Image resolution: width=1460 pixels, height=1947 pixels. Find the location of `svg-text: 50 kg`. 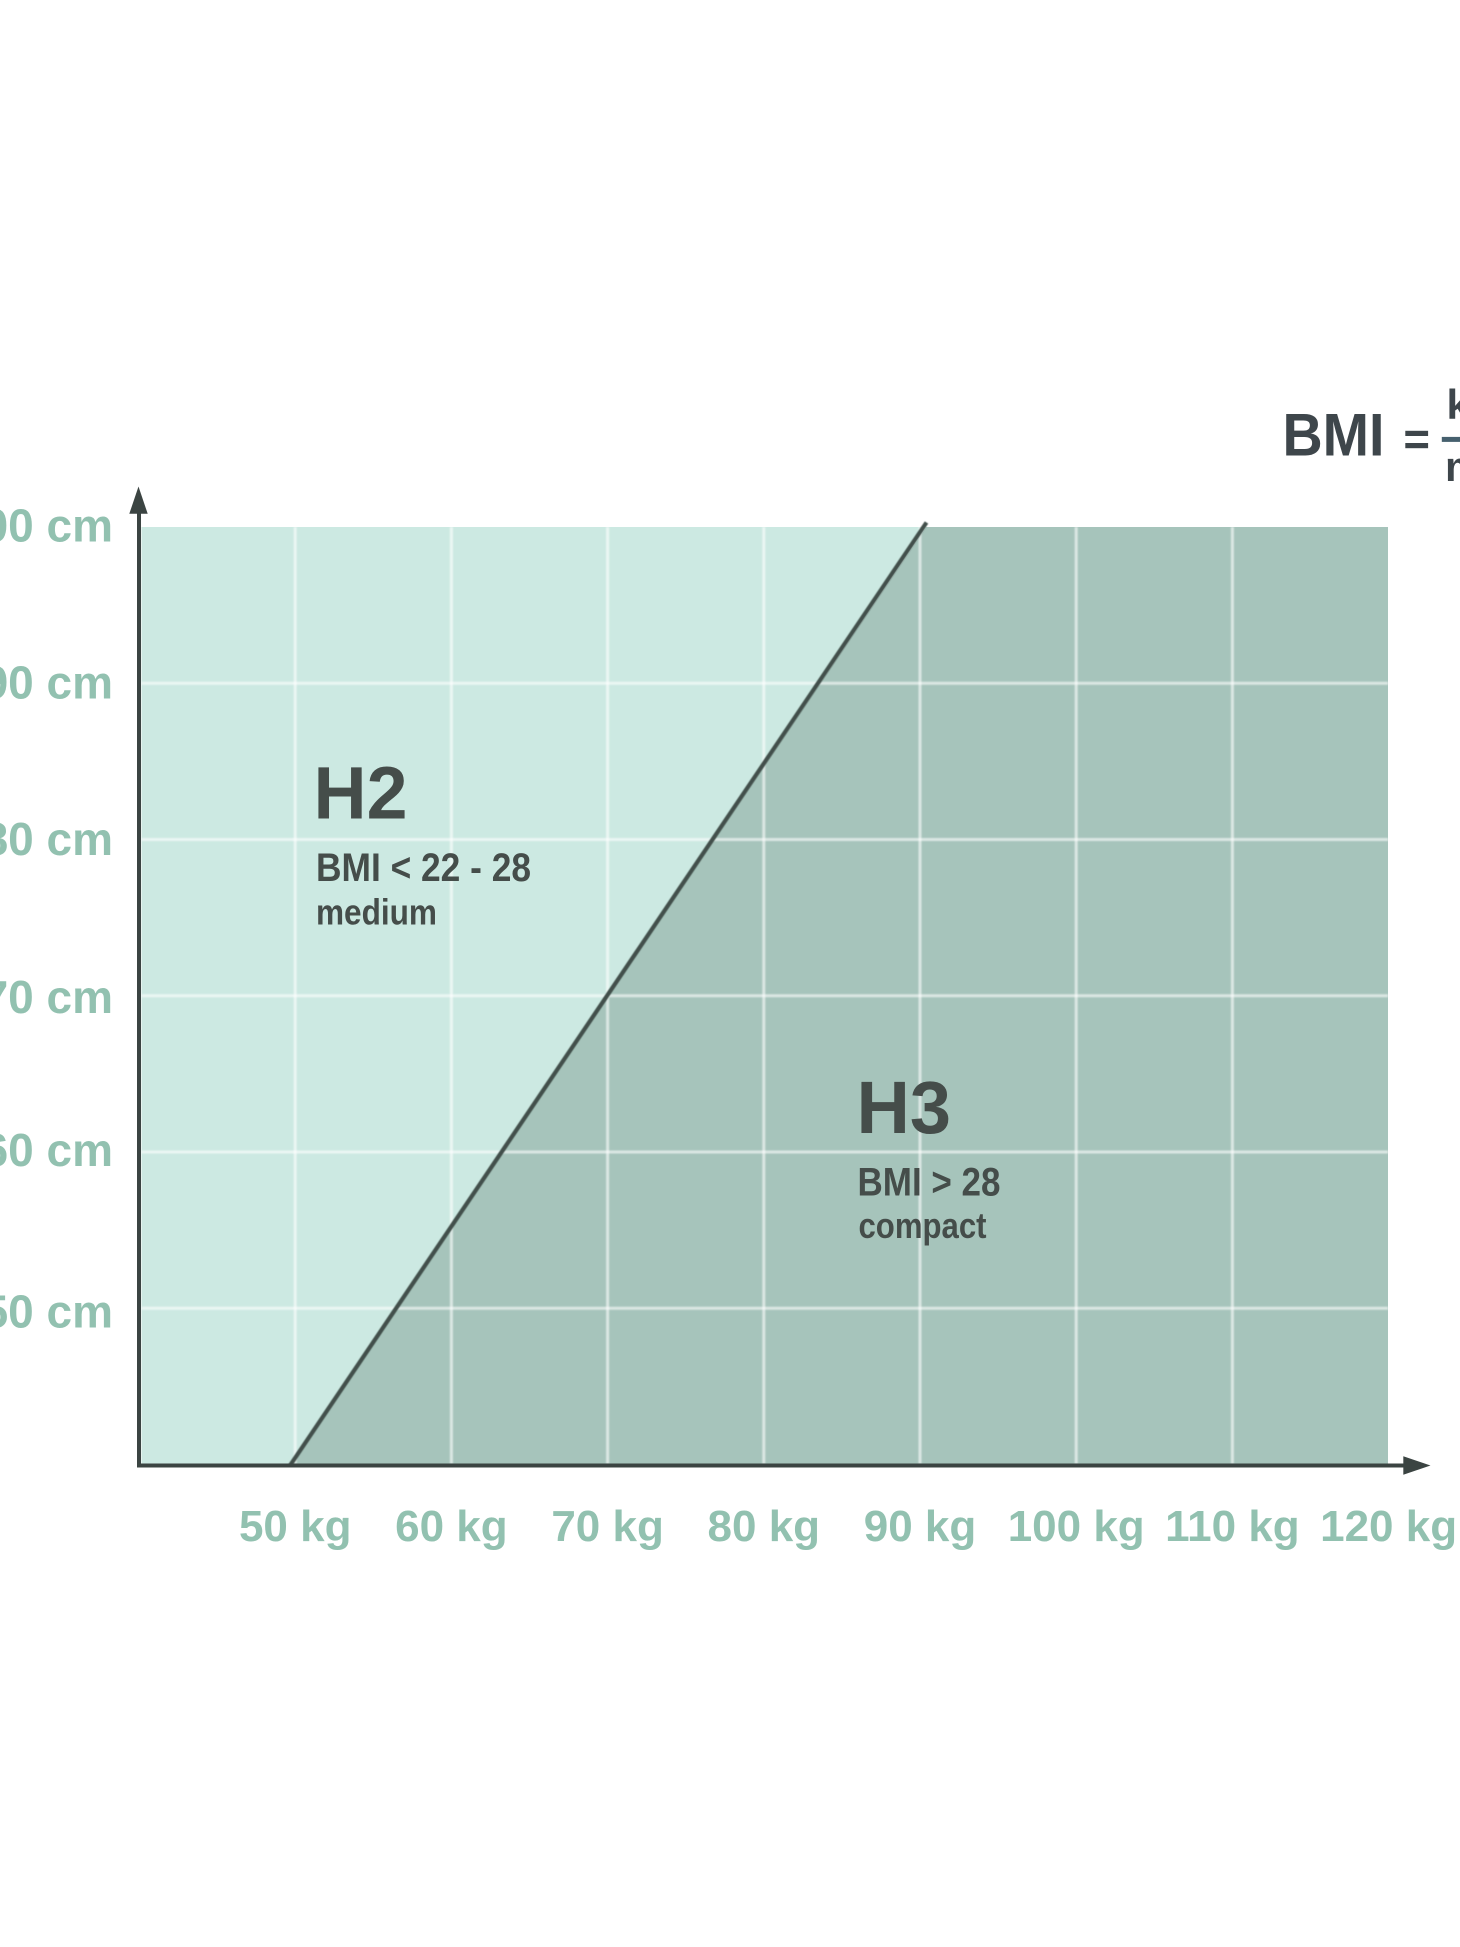

svg-text: 50 kg is located at coordinates (295, 1526).